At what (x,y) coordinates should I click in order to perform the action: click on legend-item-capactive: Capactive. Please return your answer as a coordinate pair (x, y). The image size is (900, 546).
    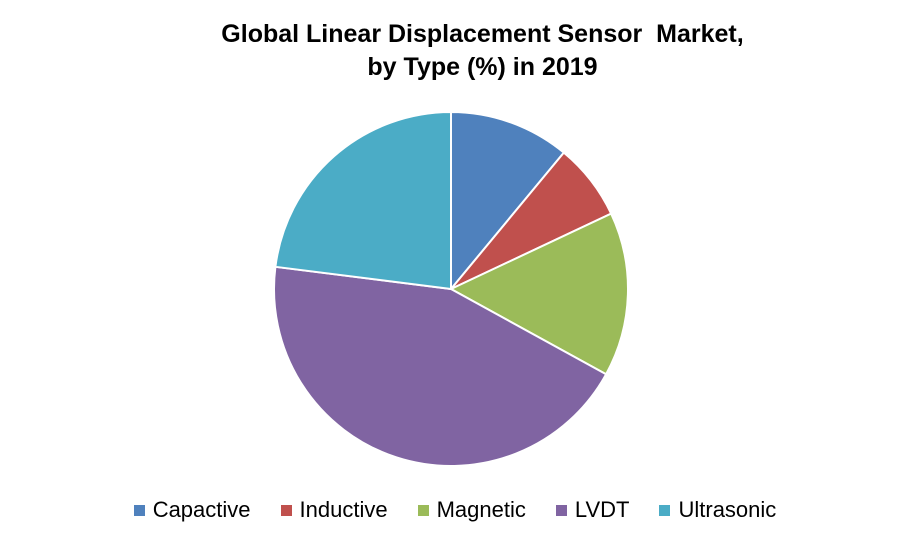
    Looking at the image, I should click on (192, 510).